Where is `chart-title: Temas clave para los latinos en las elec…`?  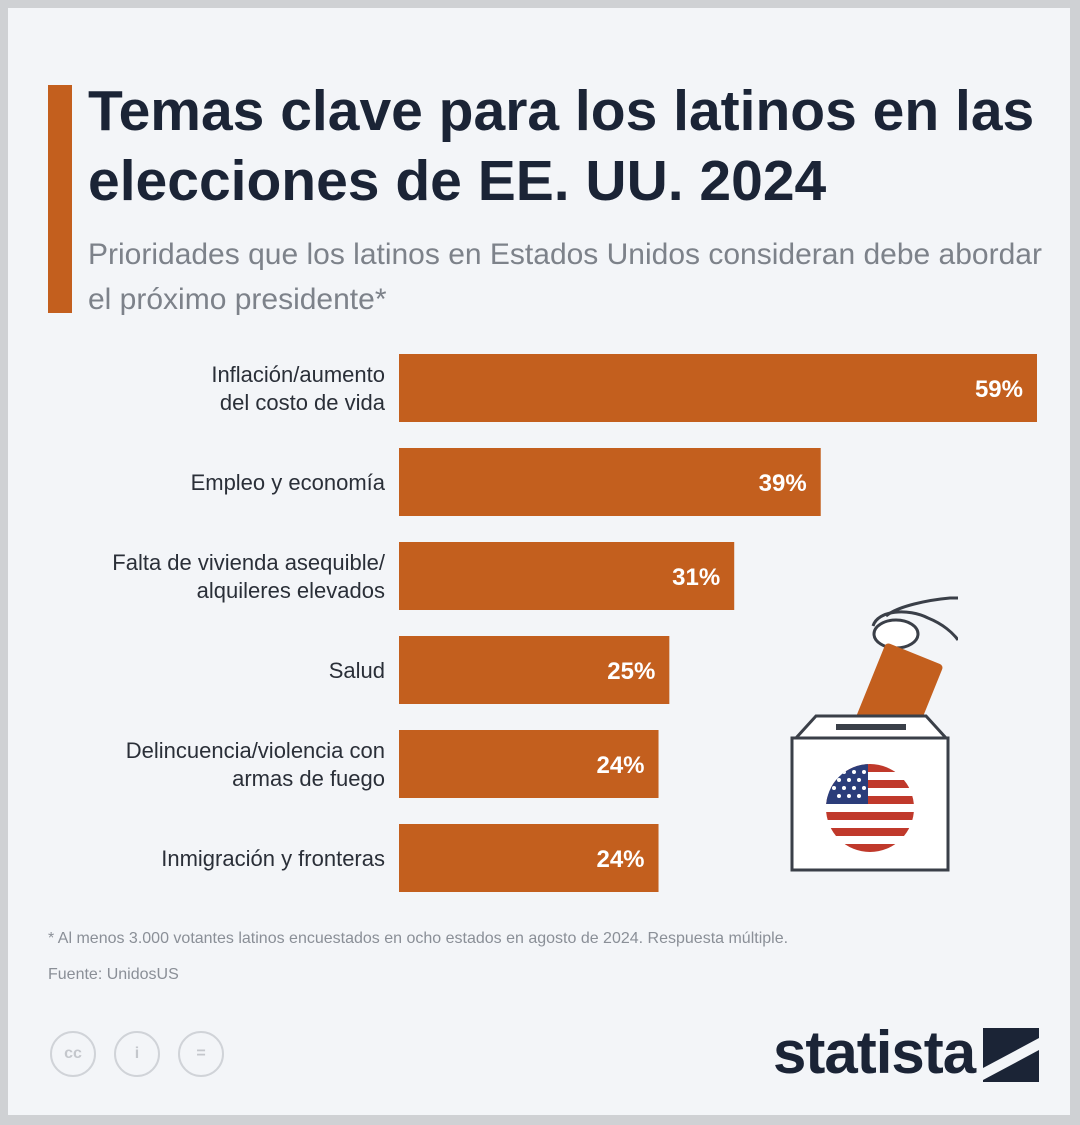
chart-title: Temas clave para los latinos en las elec… is located at coordinates (561, 146).